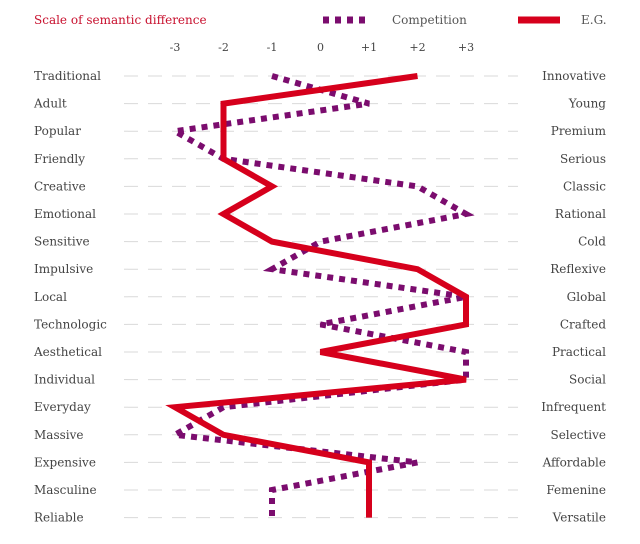 The height and width of the screenshot is (544, 640). Describe the element at coordinates (594, 20) in the screenshot. I see `legend-eg-label: E.G.` at that location.